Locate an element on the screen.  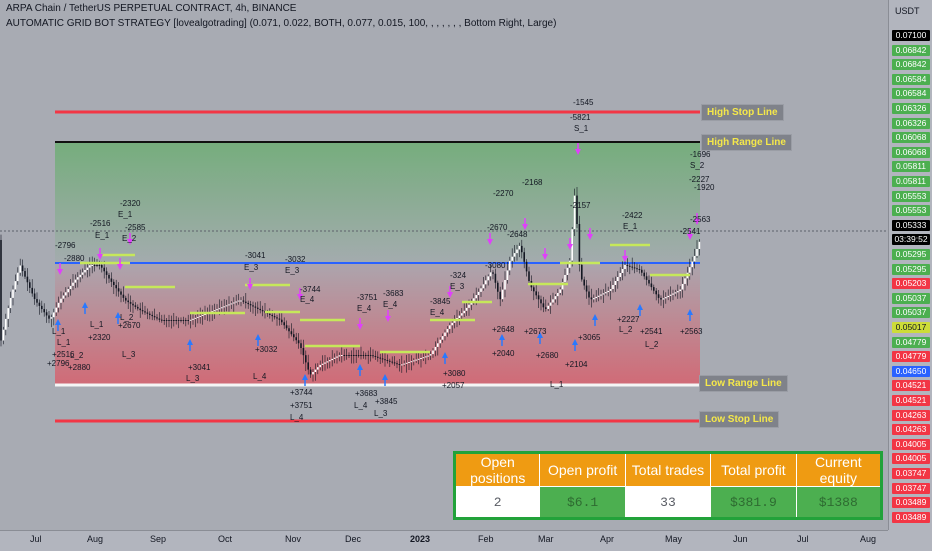
price-label: 0.04650 is located at coordinates (911, 371).